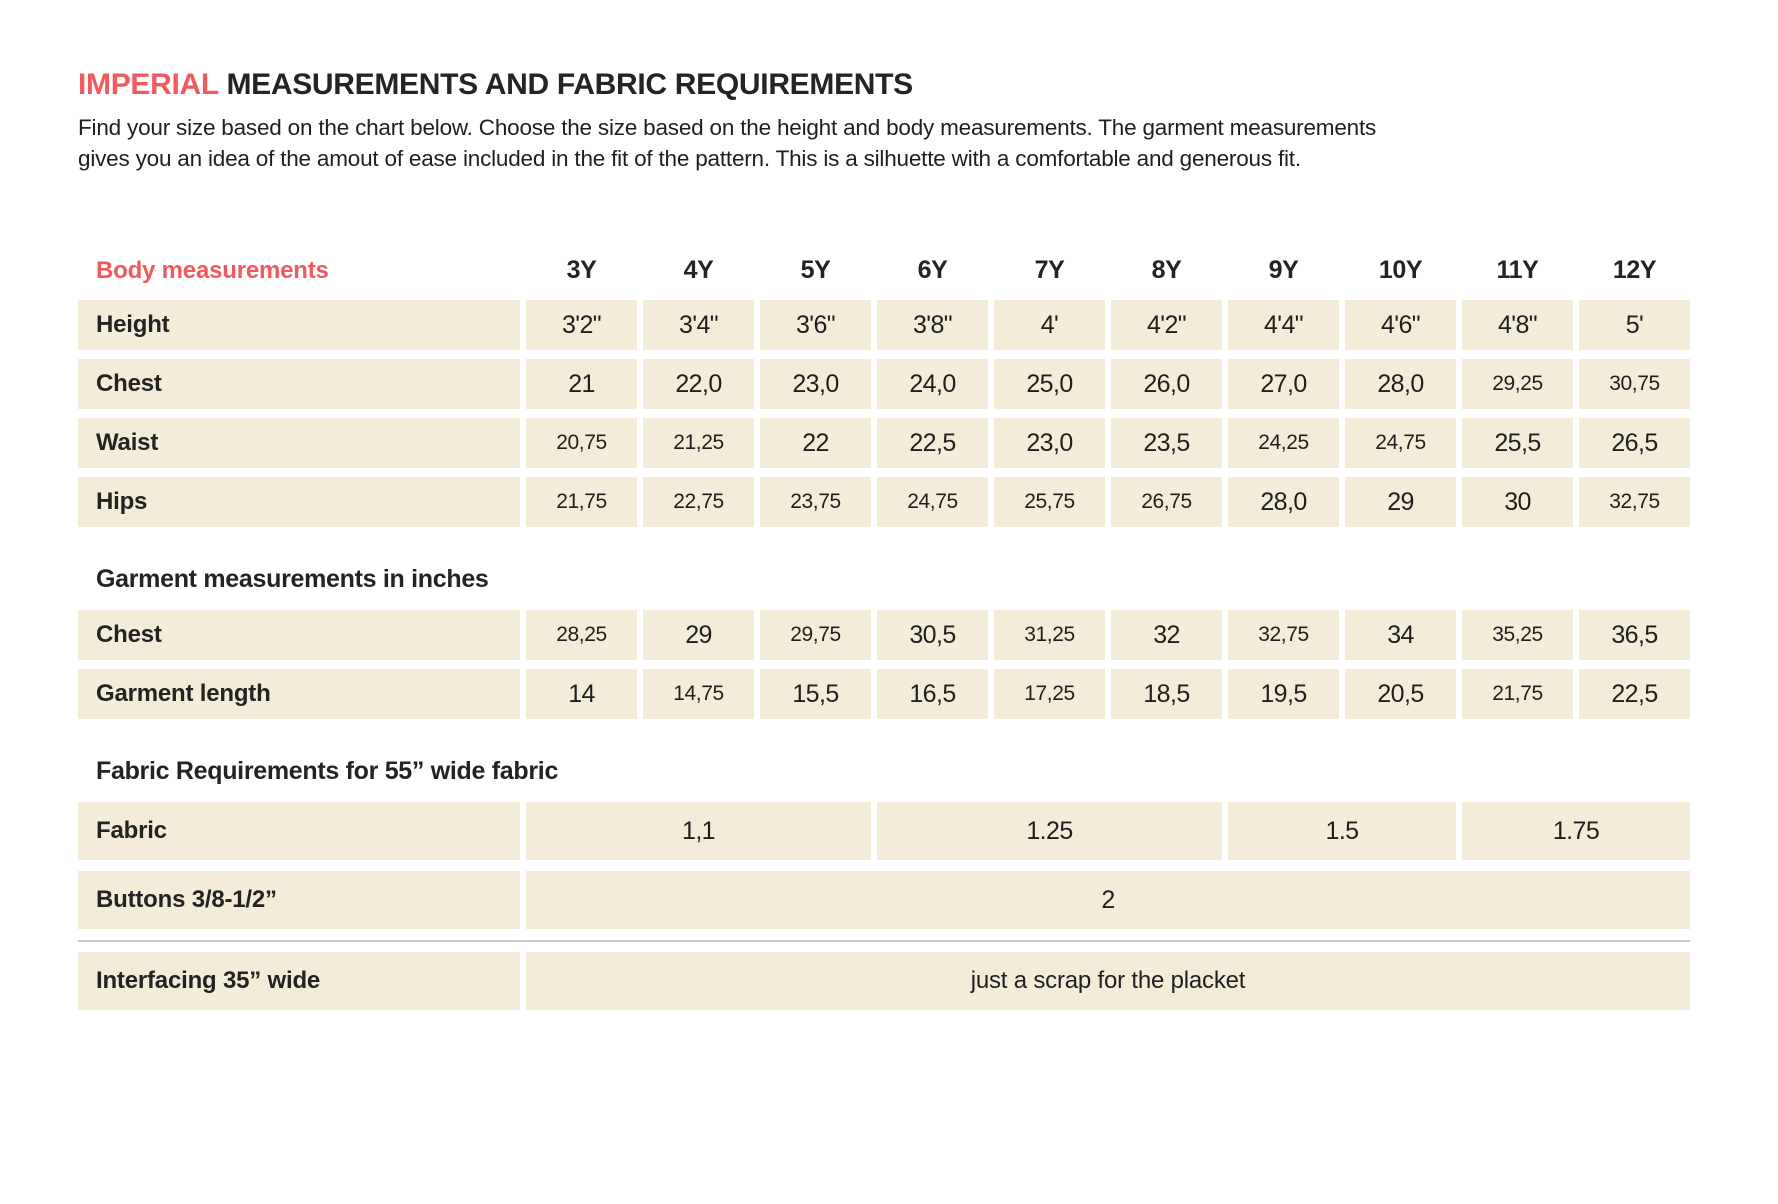 The image size is (1778, 1204). Describe the element at coordinates (815, 443) in the screenshot. I see `cell-value: 22` at that location.